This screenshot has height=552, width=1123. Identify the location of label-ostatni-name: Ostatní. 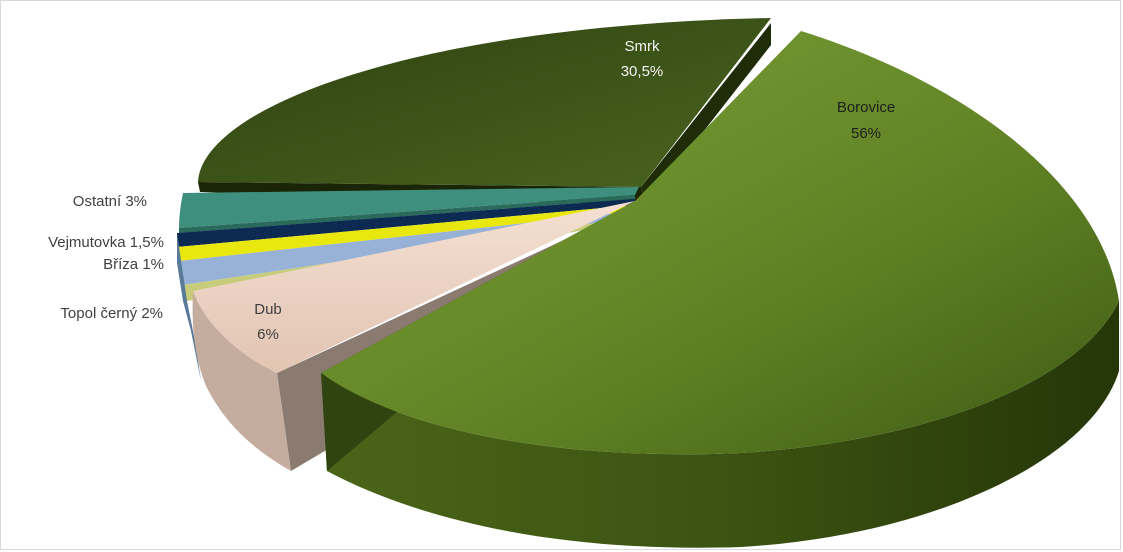
(97, 201).